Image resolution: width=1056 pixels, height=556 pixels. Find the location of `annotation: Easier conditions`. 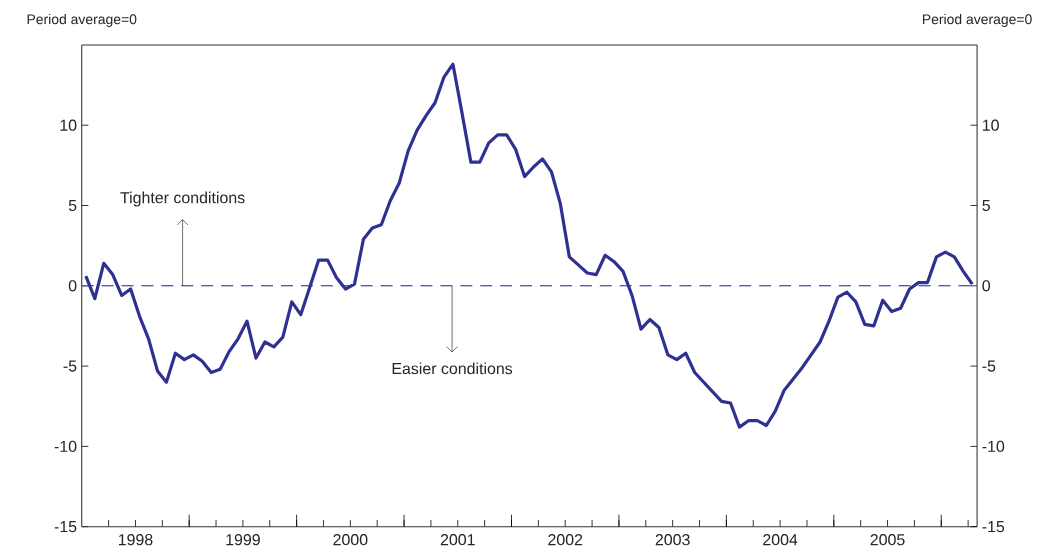

annotation: Easier conditions is located at coordinates (452, 368).